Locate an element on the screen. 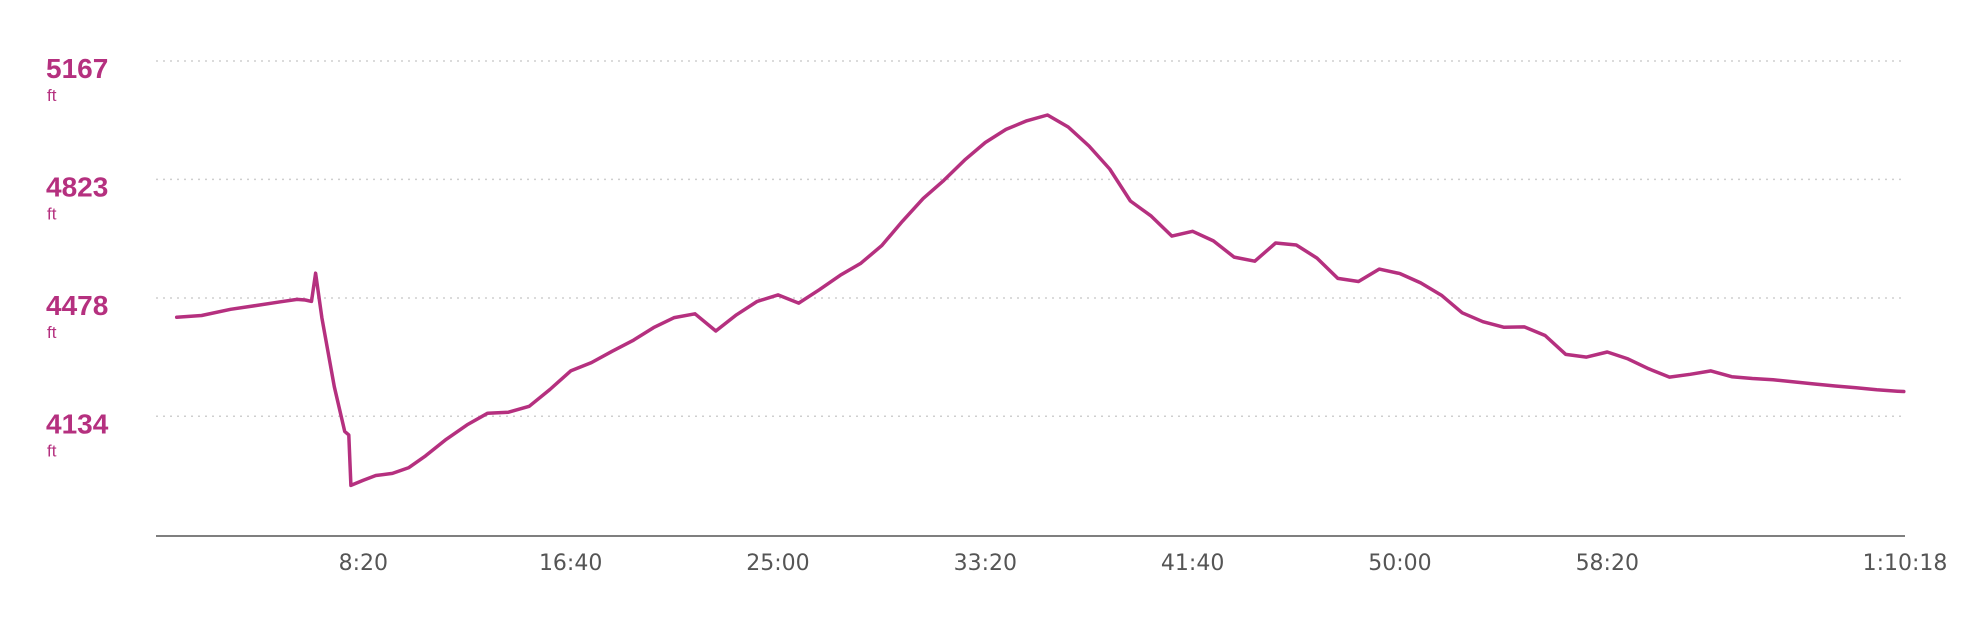  x-tick-label: 16:40 is located at coordinates (570, 563).